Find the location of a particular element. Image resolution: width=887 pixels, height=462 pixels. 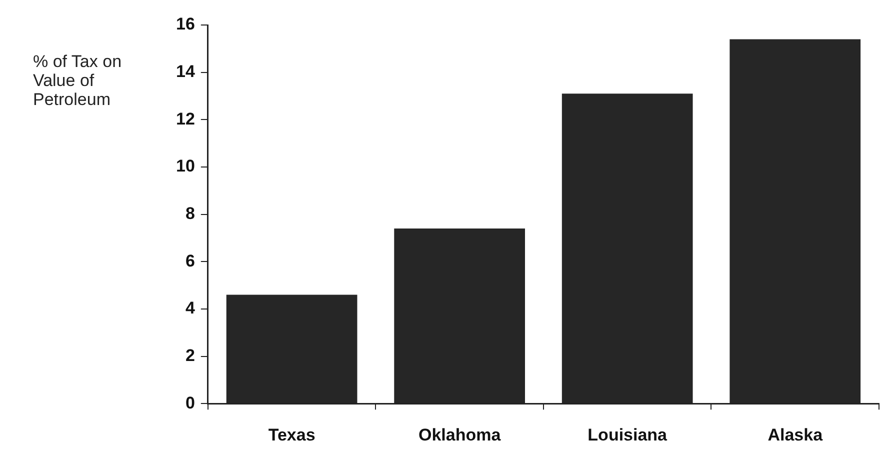

y-tick-label: 0 is located at coordinates (190, 402).